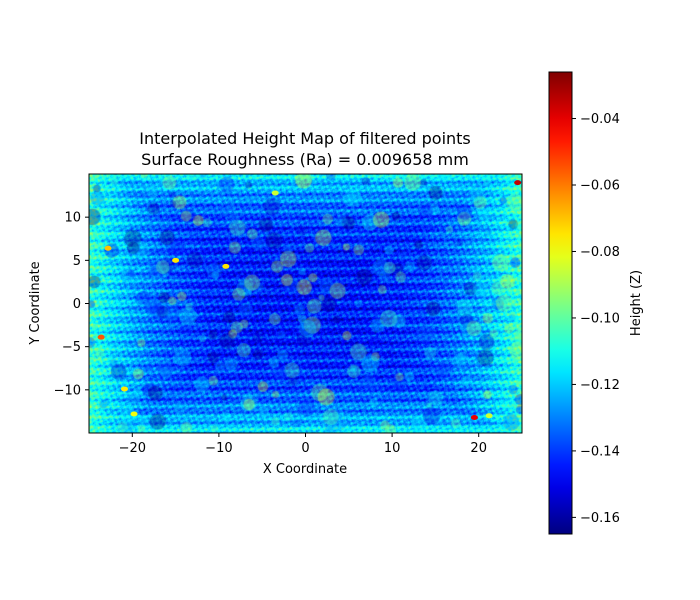 This screenshot has height=600, width=700. Describe the element at coordinates (600, 318) in the screenshot. I see `colorbar-tick-label: −0.10` at that location.